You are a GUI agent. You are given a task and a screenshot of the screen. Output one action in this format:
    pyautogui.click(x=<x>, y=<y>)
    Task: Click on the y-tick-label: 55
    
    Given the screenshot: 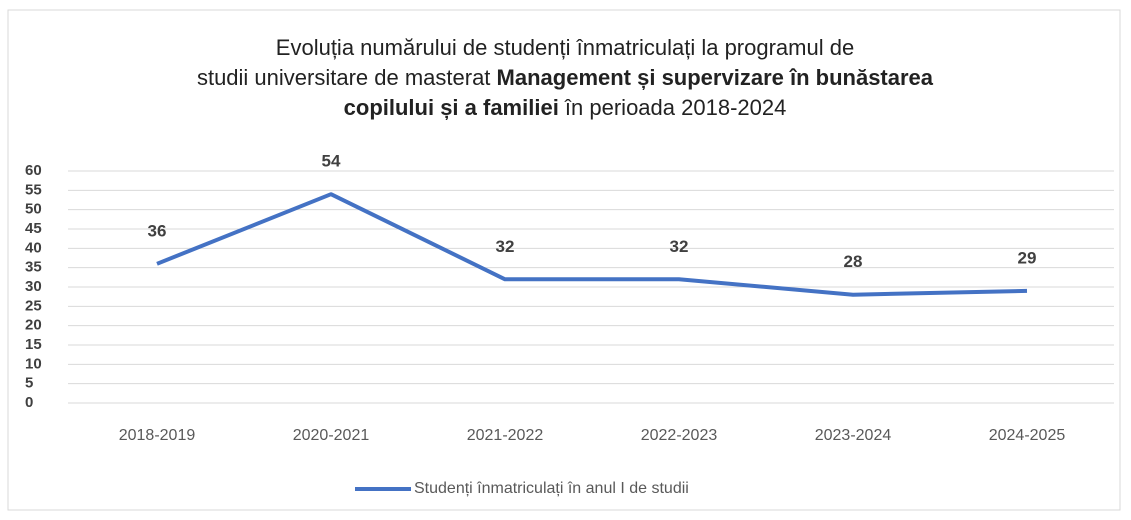 What is the action you would take?
    pyautogui.click(x=33, y=189)
    